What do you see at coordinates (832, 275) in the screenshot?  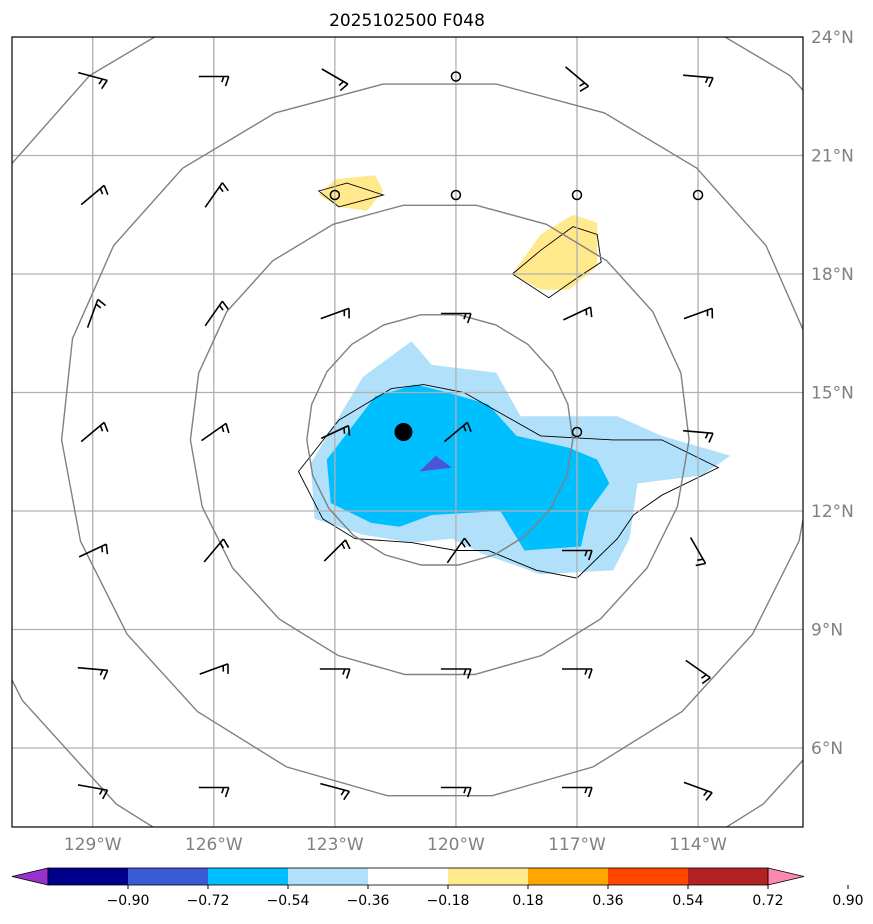 I see `y-tick-label-4: 18°N` at bounding box center [832, 275].